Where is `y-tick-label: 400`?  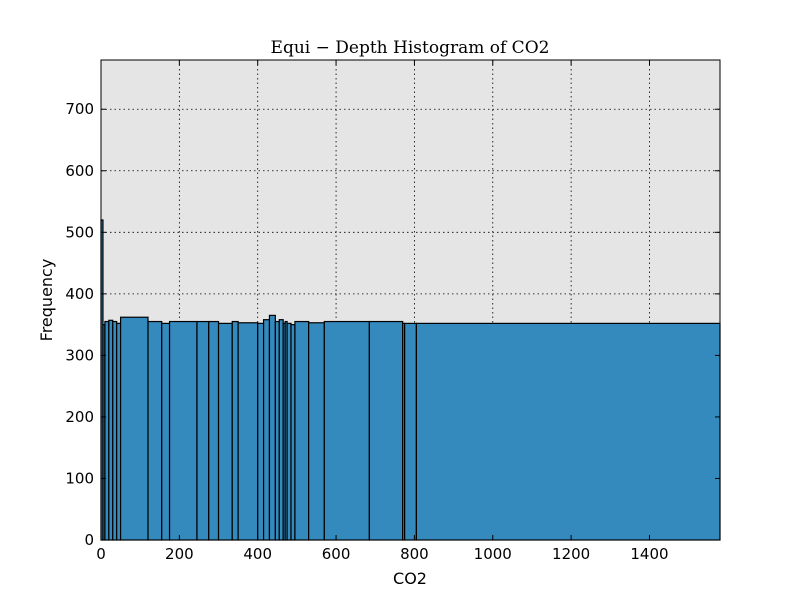 y-tick-label: 400 is located at coordinates (79, 294).